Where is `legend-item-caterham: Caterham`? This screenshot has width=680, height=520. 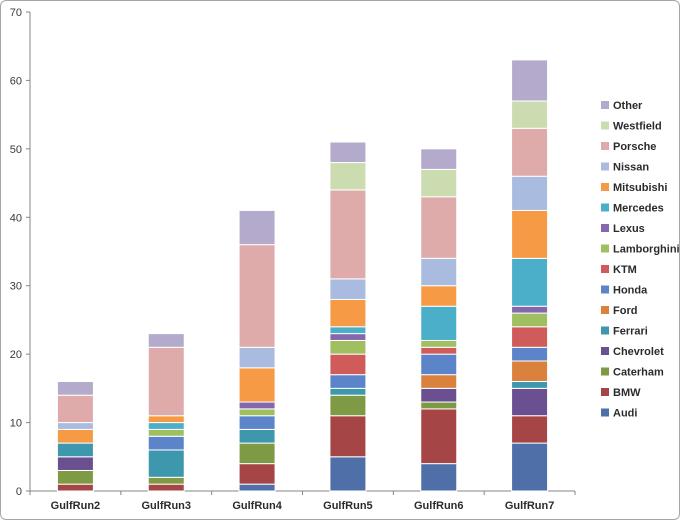
legend-item-caterham: Caterham is located at coordinates (632, 373).